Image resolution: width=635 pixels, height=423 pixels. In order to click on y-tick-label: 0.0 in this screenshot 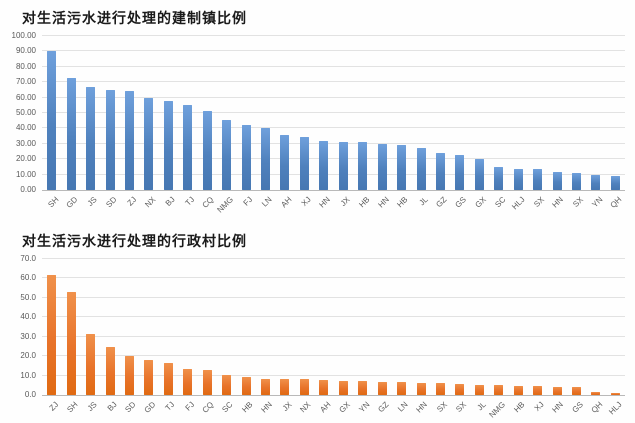, I will do `click(30, 394)`.